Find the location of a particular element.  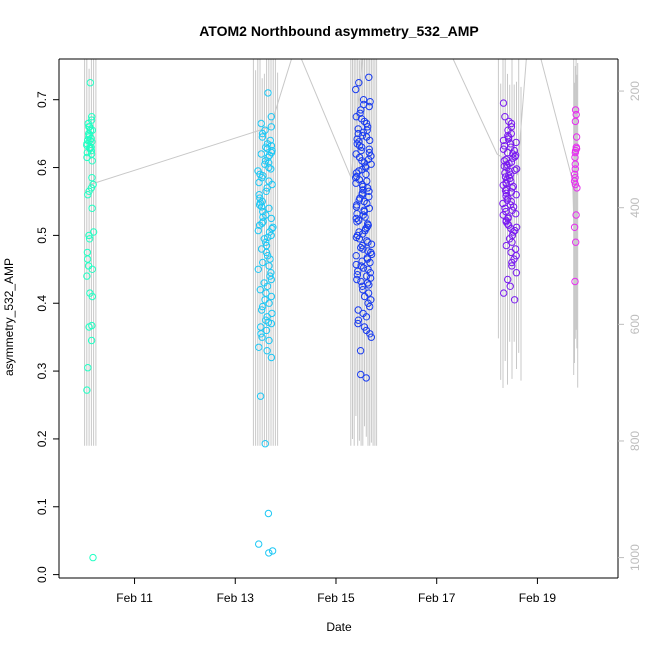

right-tick-label: 200 is located at coordinates (635, 91).